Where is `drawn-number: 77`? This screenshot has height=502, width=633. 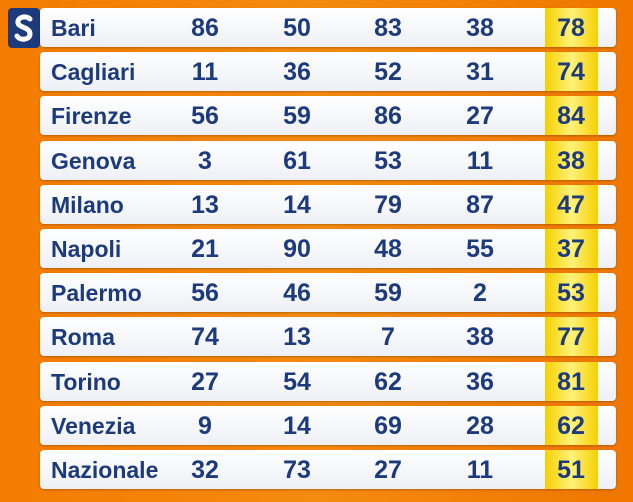
drawn-number: 77 is located at coordinates (571, 337).